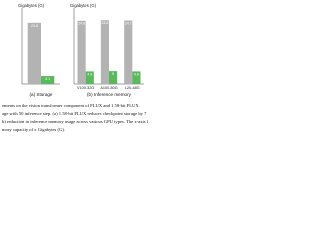 This screenshot has height=240, width=320. I want to click on x-tick-label: V100-32G, so click(85, 88).